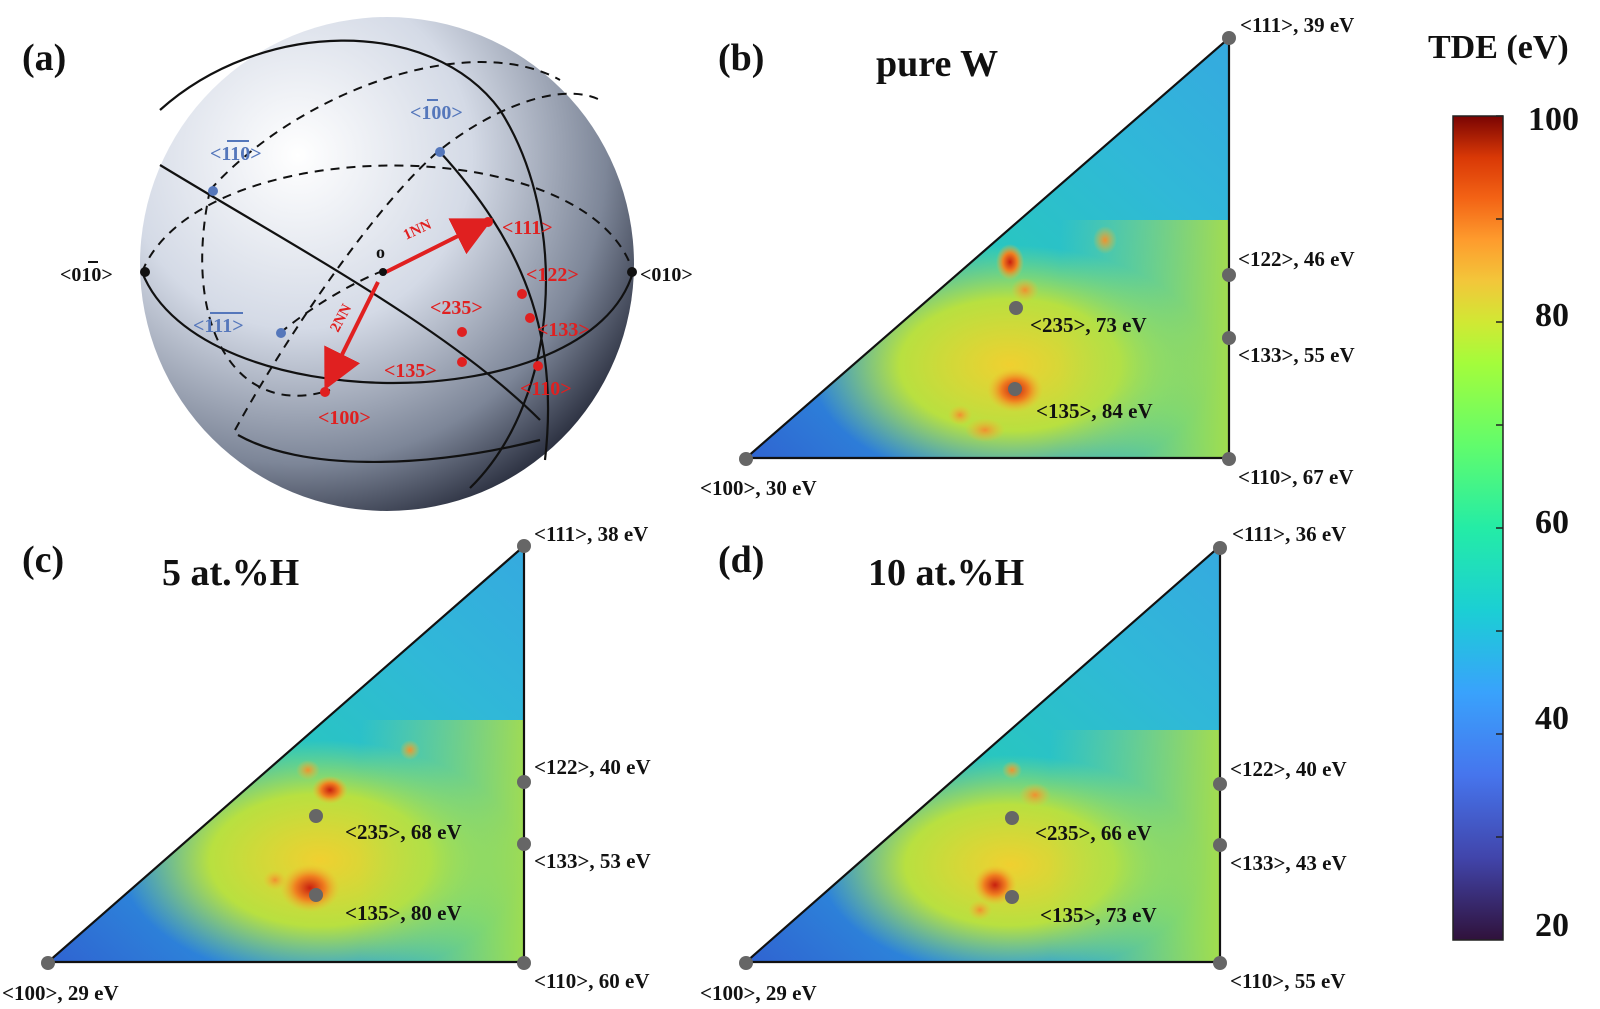 The image size is (1600, 1009). What do you see at coordinates (218, 326) in the screenshot?
I see `label-m111: <111>` at bounding box center [218, 326].